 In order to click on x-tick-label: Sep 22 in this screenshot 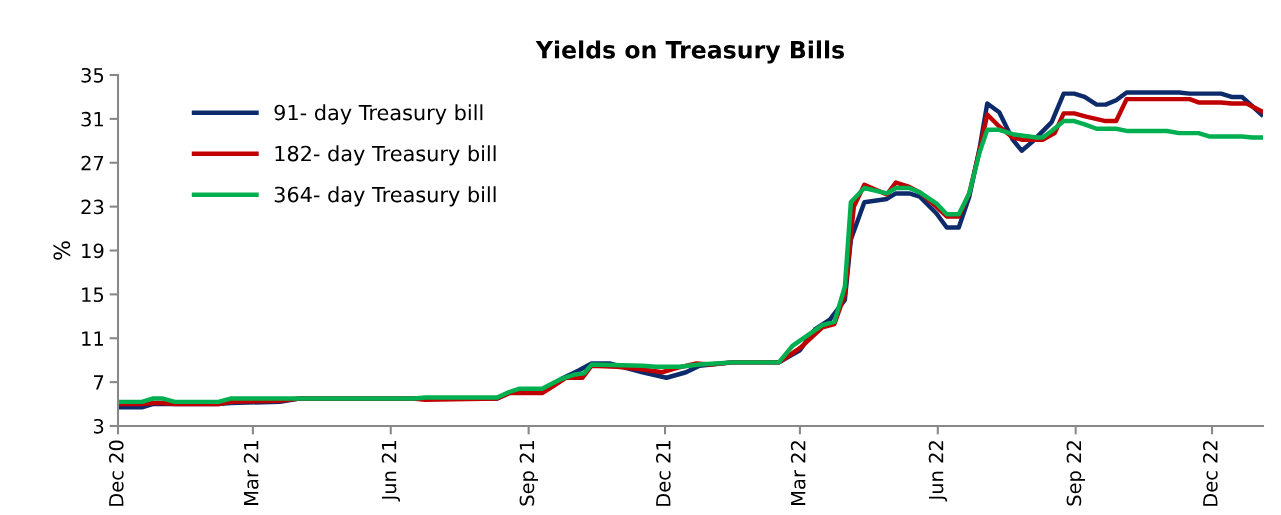, I will do `click(1076, 473)`.